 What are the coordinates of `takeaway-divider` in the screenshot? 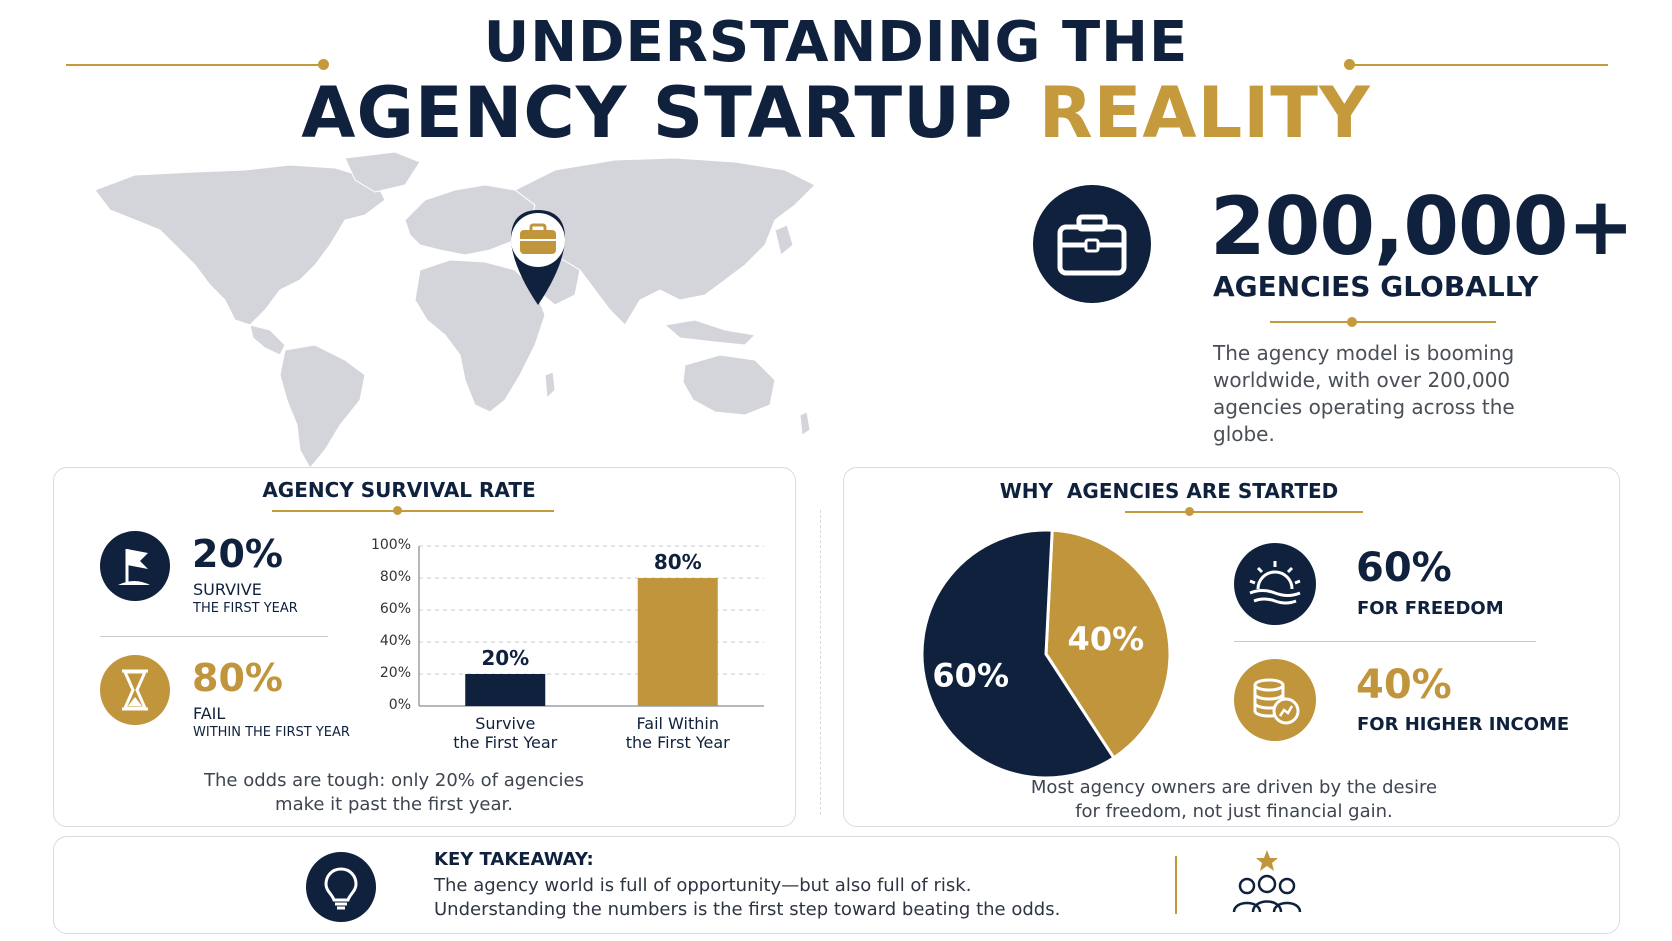 It's located at (1176, 885).